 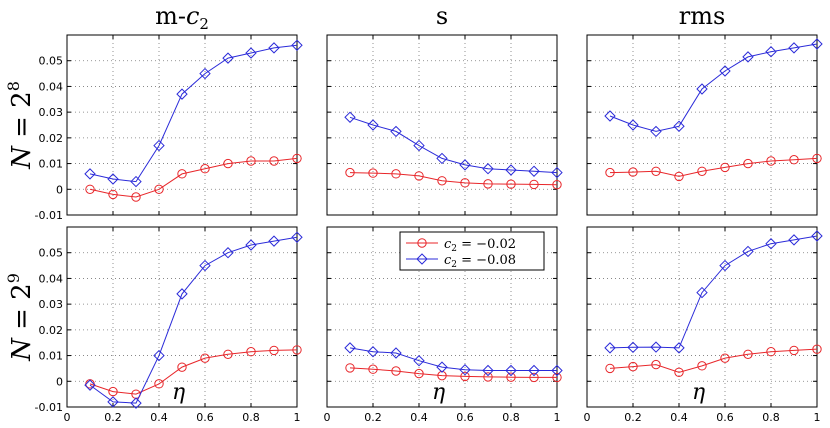 What do you see at coordinates (182, 17) in the screenshot?
I see `column-title: m-c2` at bounding box center [182, 17].